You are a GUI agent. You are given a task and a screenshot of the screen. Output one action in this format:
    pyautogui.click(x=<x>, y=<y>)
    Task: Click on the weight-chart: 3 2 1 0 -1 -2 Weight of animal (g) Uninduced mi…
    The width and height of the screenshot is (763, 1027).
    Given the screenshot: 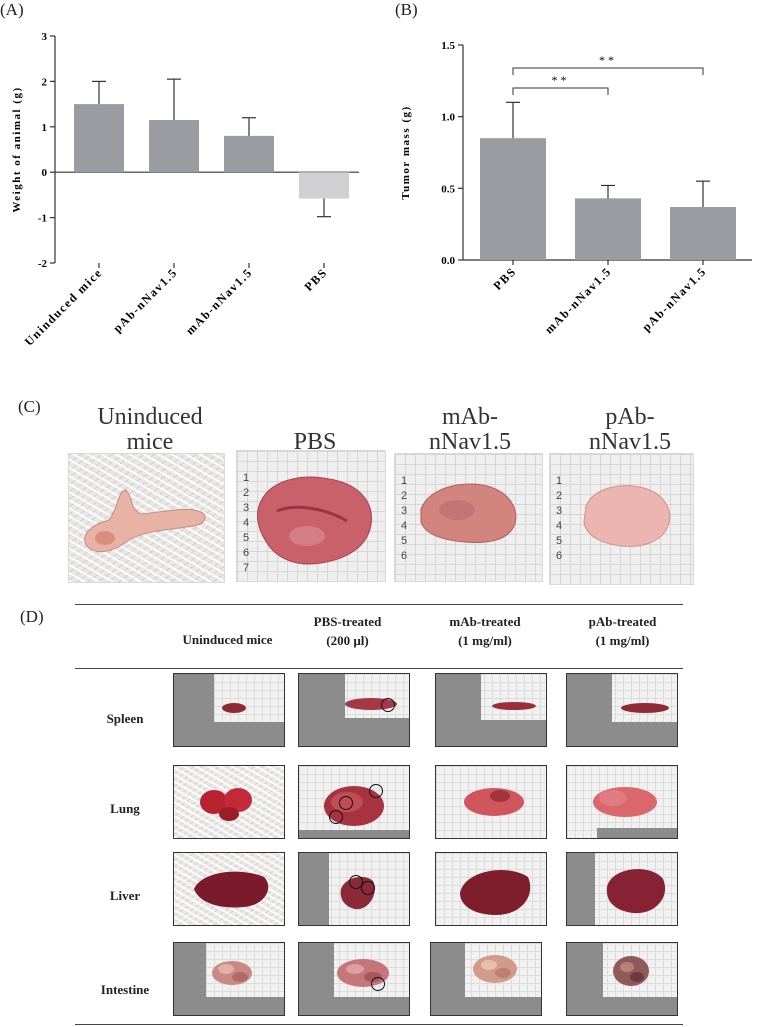 What is the action you would take?
    pyautogui.click(x=185, y=190)
    